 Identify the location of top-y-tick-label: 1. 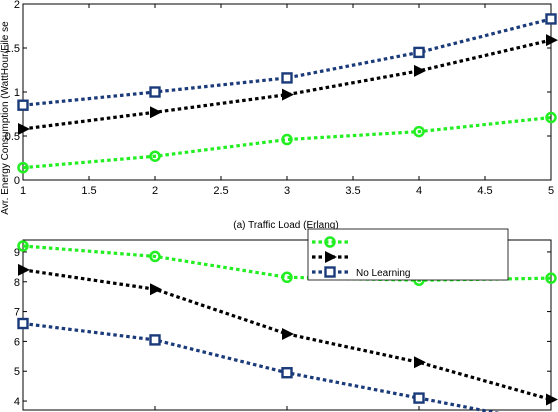
(17, 93).